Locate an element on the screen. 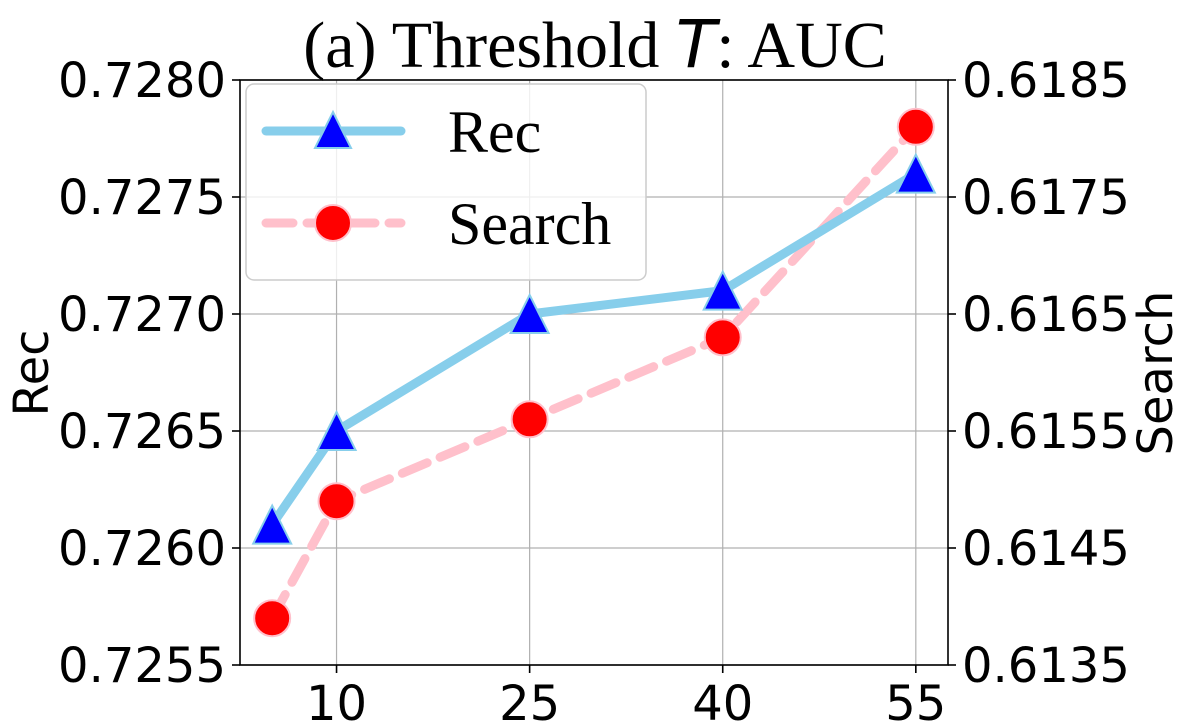  x-tick-label: 40 is located at coordinates (722, 701).